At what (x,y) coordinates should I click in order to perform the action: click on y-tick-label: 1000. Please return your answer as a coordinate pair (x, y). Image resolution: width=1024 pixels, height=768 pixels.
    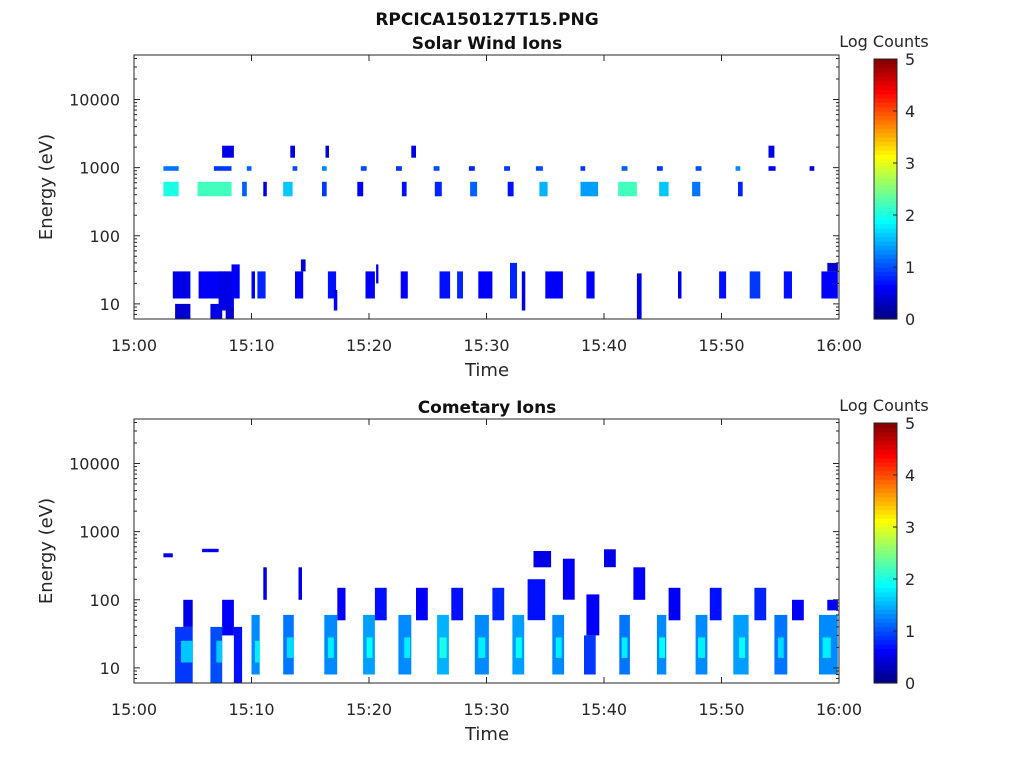
    Looking at the image, I should click on (99, 168).